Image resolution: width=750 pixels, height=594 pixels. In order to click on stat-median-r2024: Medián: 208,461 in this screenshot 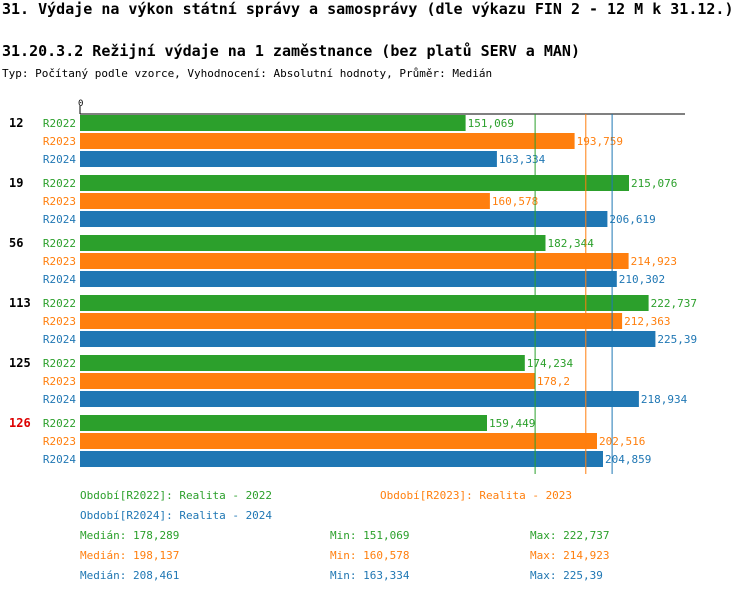, I will do `click(130, 575)`.